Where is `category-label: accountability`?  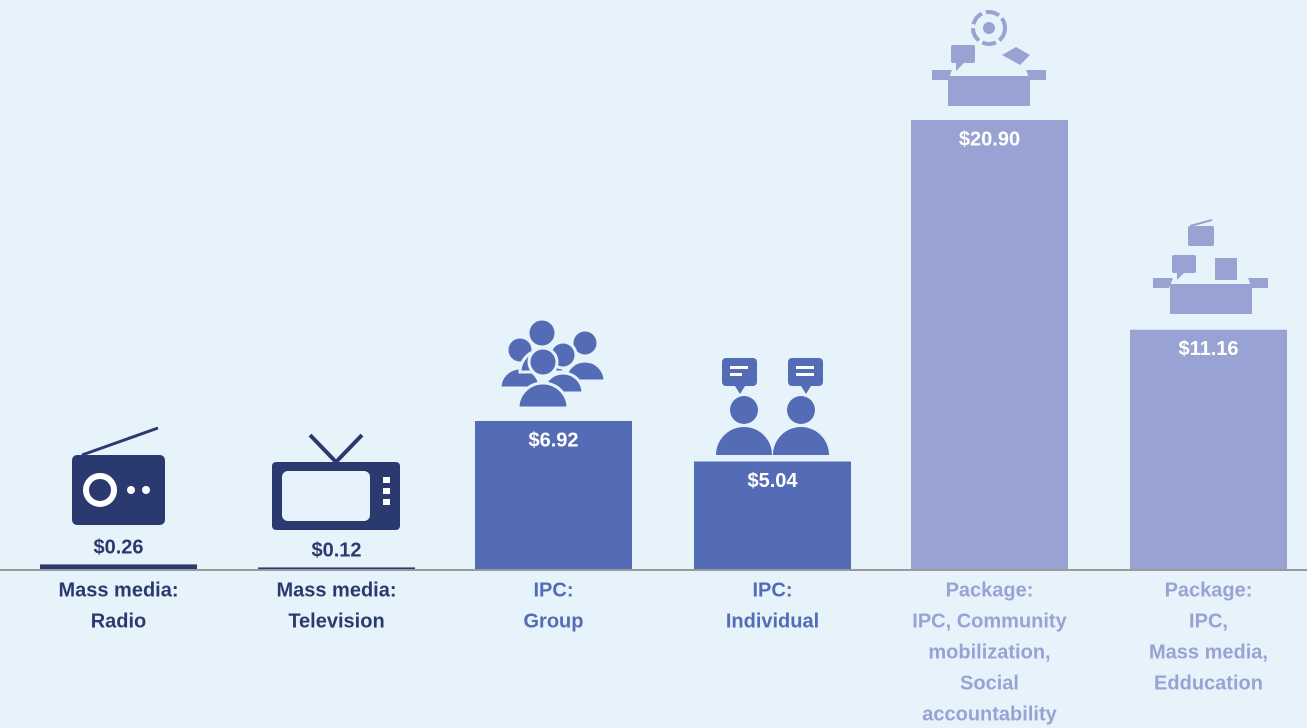 category-label: accountability is located at coordinates (989, 714).